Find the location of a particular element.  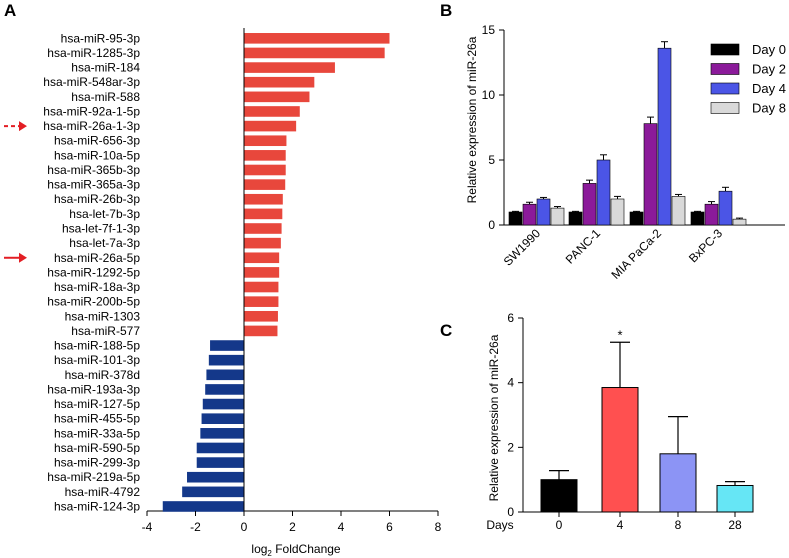

x-tick-label: -2 is located at coordinates (195, 527).